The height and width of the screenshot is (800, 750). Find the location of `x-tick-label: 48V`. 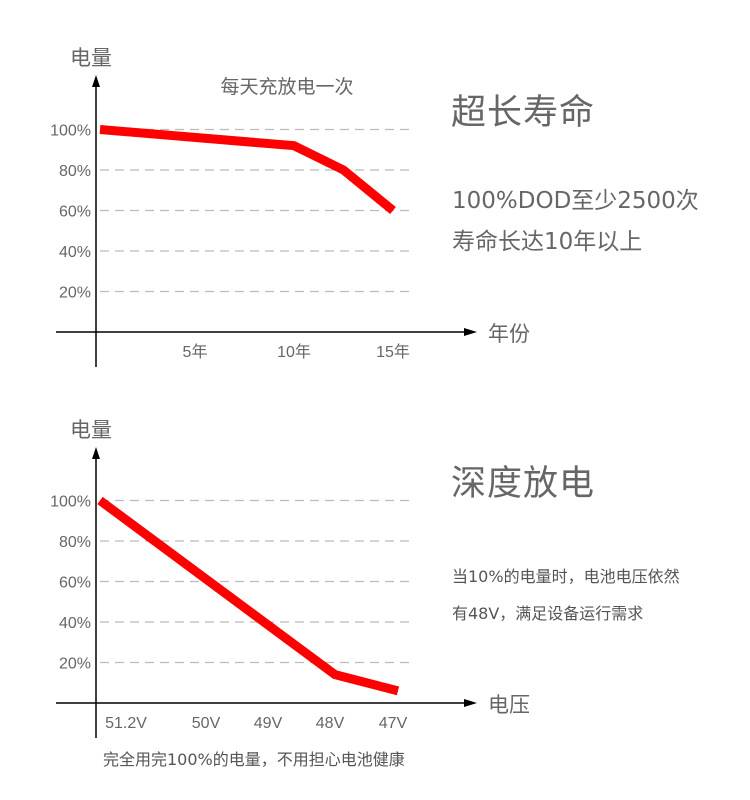

x-tick-label: 48V is located at coordinates (330, 723).